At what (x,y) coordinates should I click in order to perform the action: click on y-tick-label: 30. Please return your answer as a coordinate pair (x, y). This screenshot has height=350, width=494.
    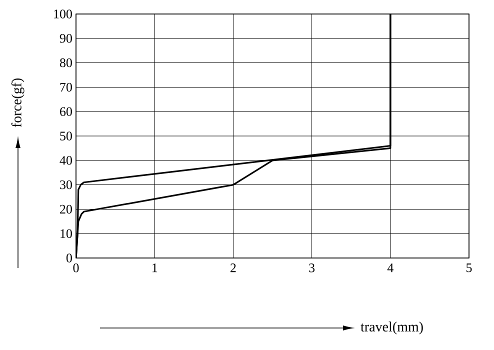
    Looking at the image, I should click on (66, 185).